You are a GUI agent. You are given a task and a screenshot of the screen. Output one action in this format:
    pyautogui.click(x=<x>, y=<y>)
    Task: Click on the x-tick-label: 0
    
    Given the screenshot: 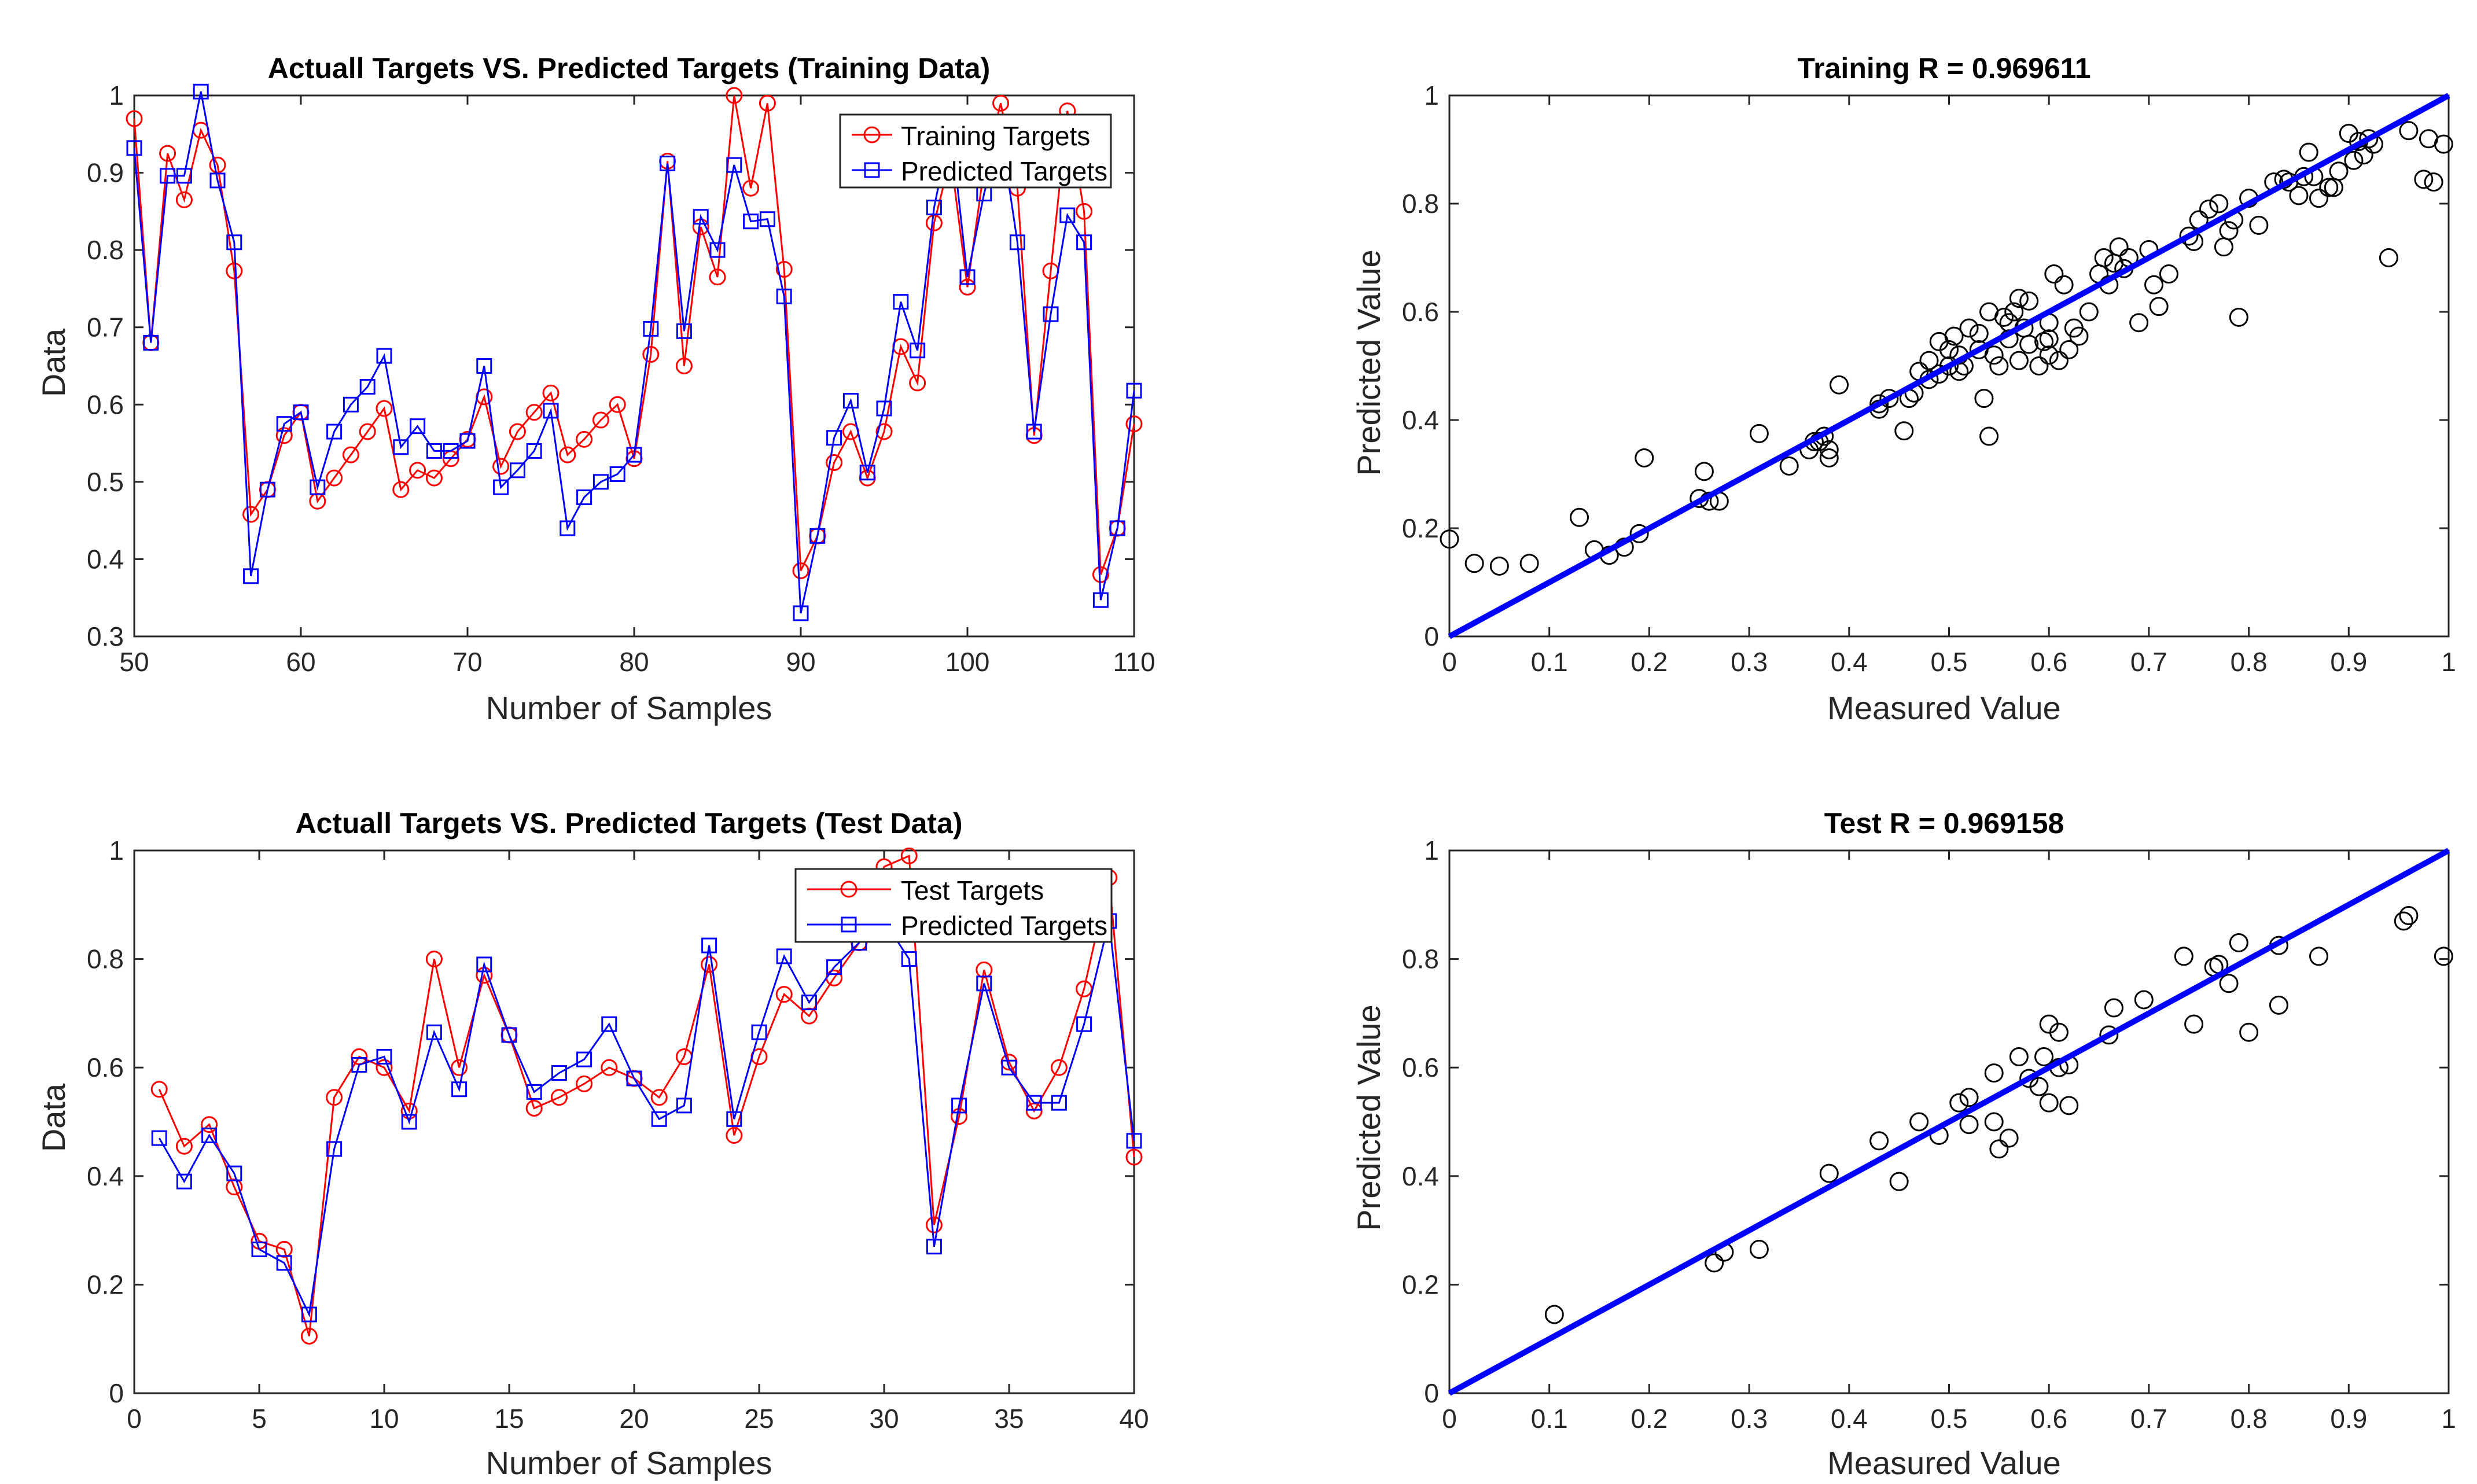 What is the action you would take?
    pyautogui.click(x=134, y=1419)
    